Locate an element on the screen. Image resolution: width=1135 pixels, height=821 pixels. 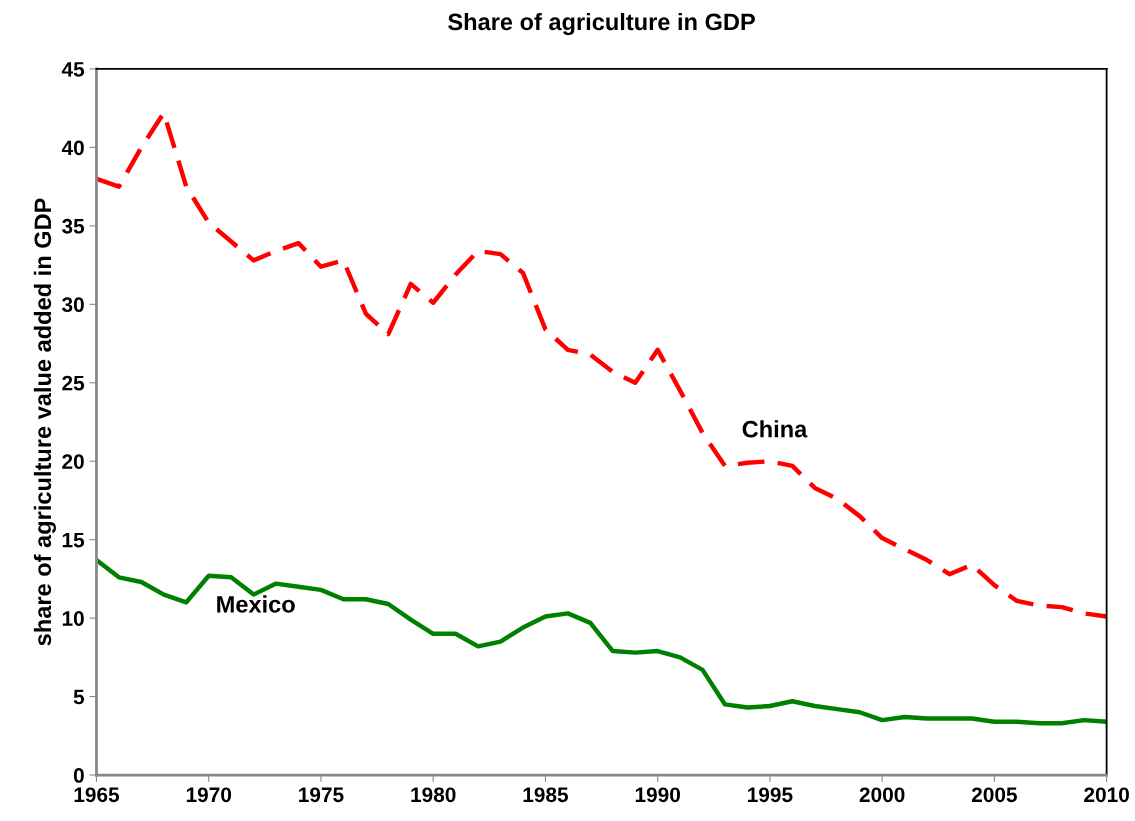
y-tick-label: 30 is located at coordinates (72, 305).